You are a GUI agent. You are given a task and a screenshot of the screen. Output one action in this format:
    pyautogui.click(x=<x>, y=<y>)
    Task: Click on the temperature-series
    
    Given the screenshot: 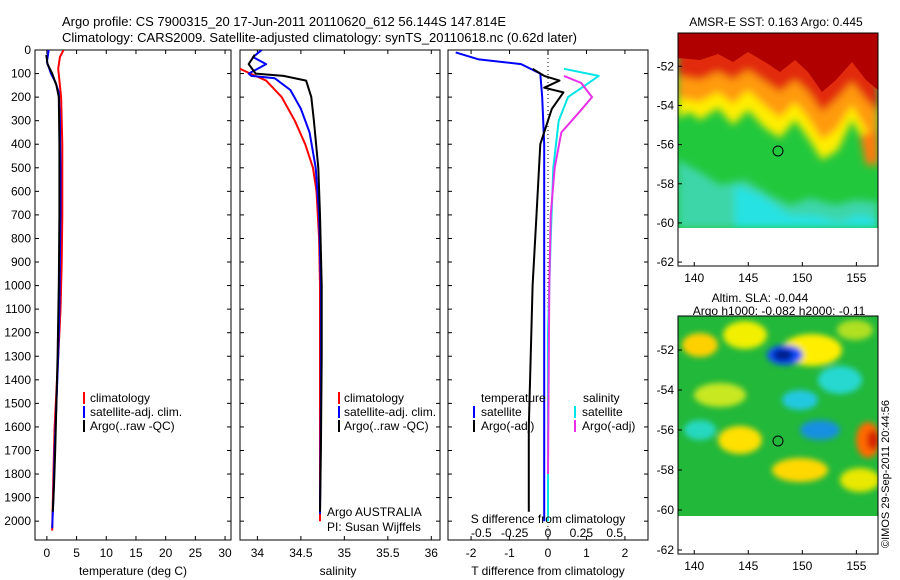 What is the action you would take?
    pyautogui.click(x=55, y=290)
    